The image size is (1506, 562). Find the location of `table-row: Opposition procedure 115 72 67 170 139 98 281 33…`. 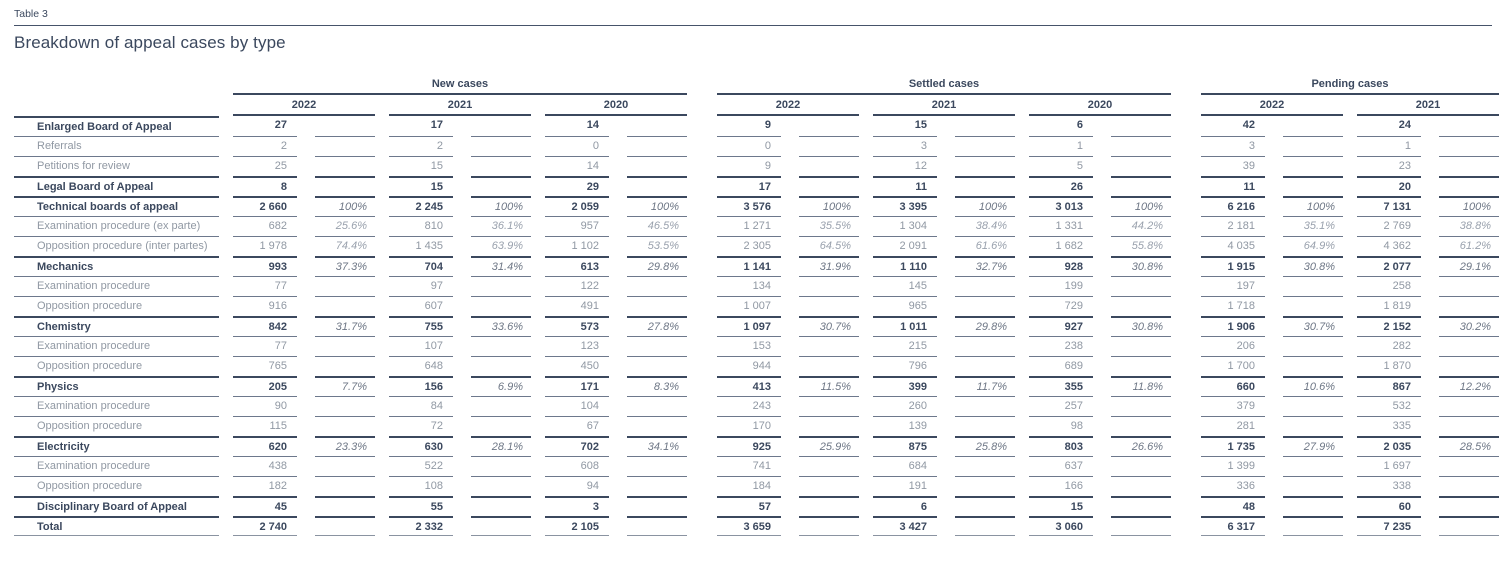

table-row: Opposition procedure 115 72 67 170 139 98 281 33… is located at coordinates (756, 426).